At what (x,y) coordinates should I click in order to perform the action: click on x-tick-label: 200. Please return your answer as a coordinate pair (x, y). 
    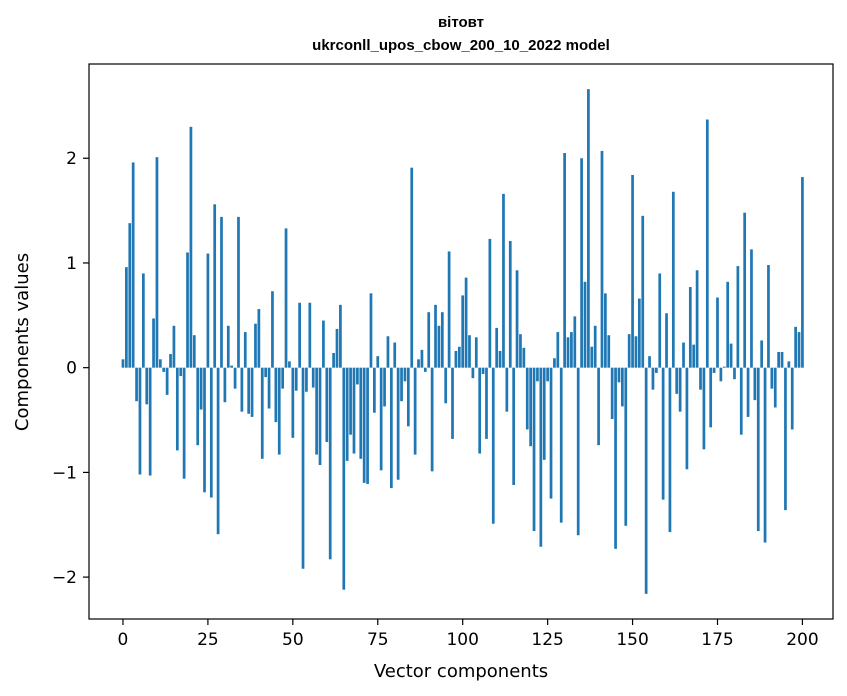
    Looking at the image, I should click on (802, 640).